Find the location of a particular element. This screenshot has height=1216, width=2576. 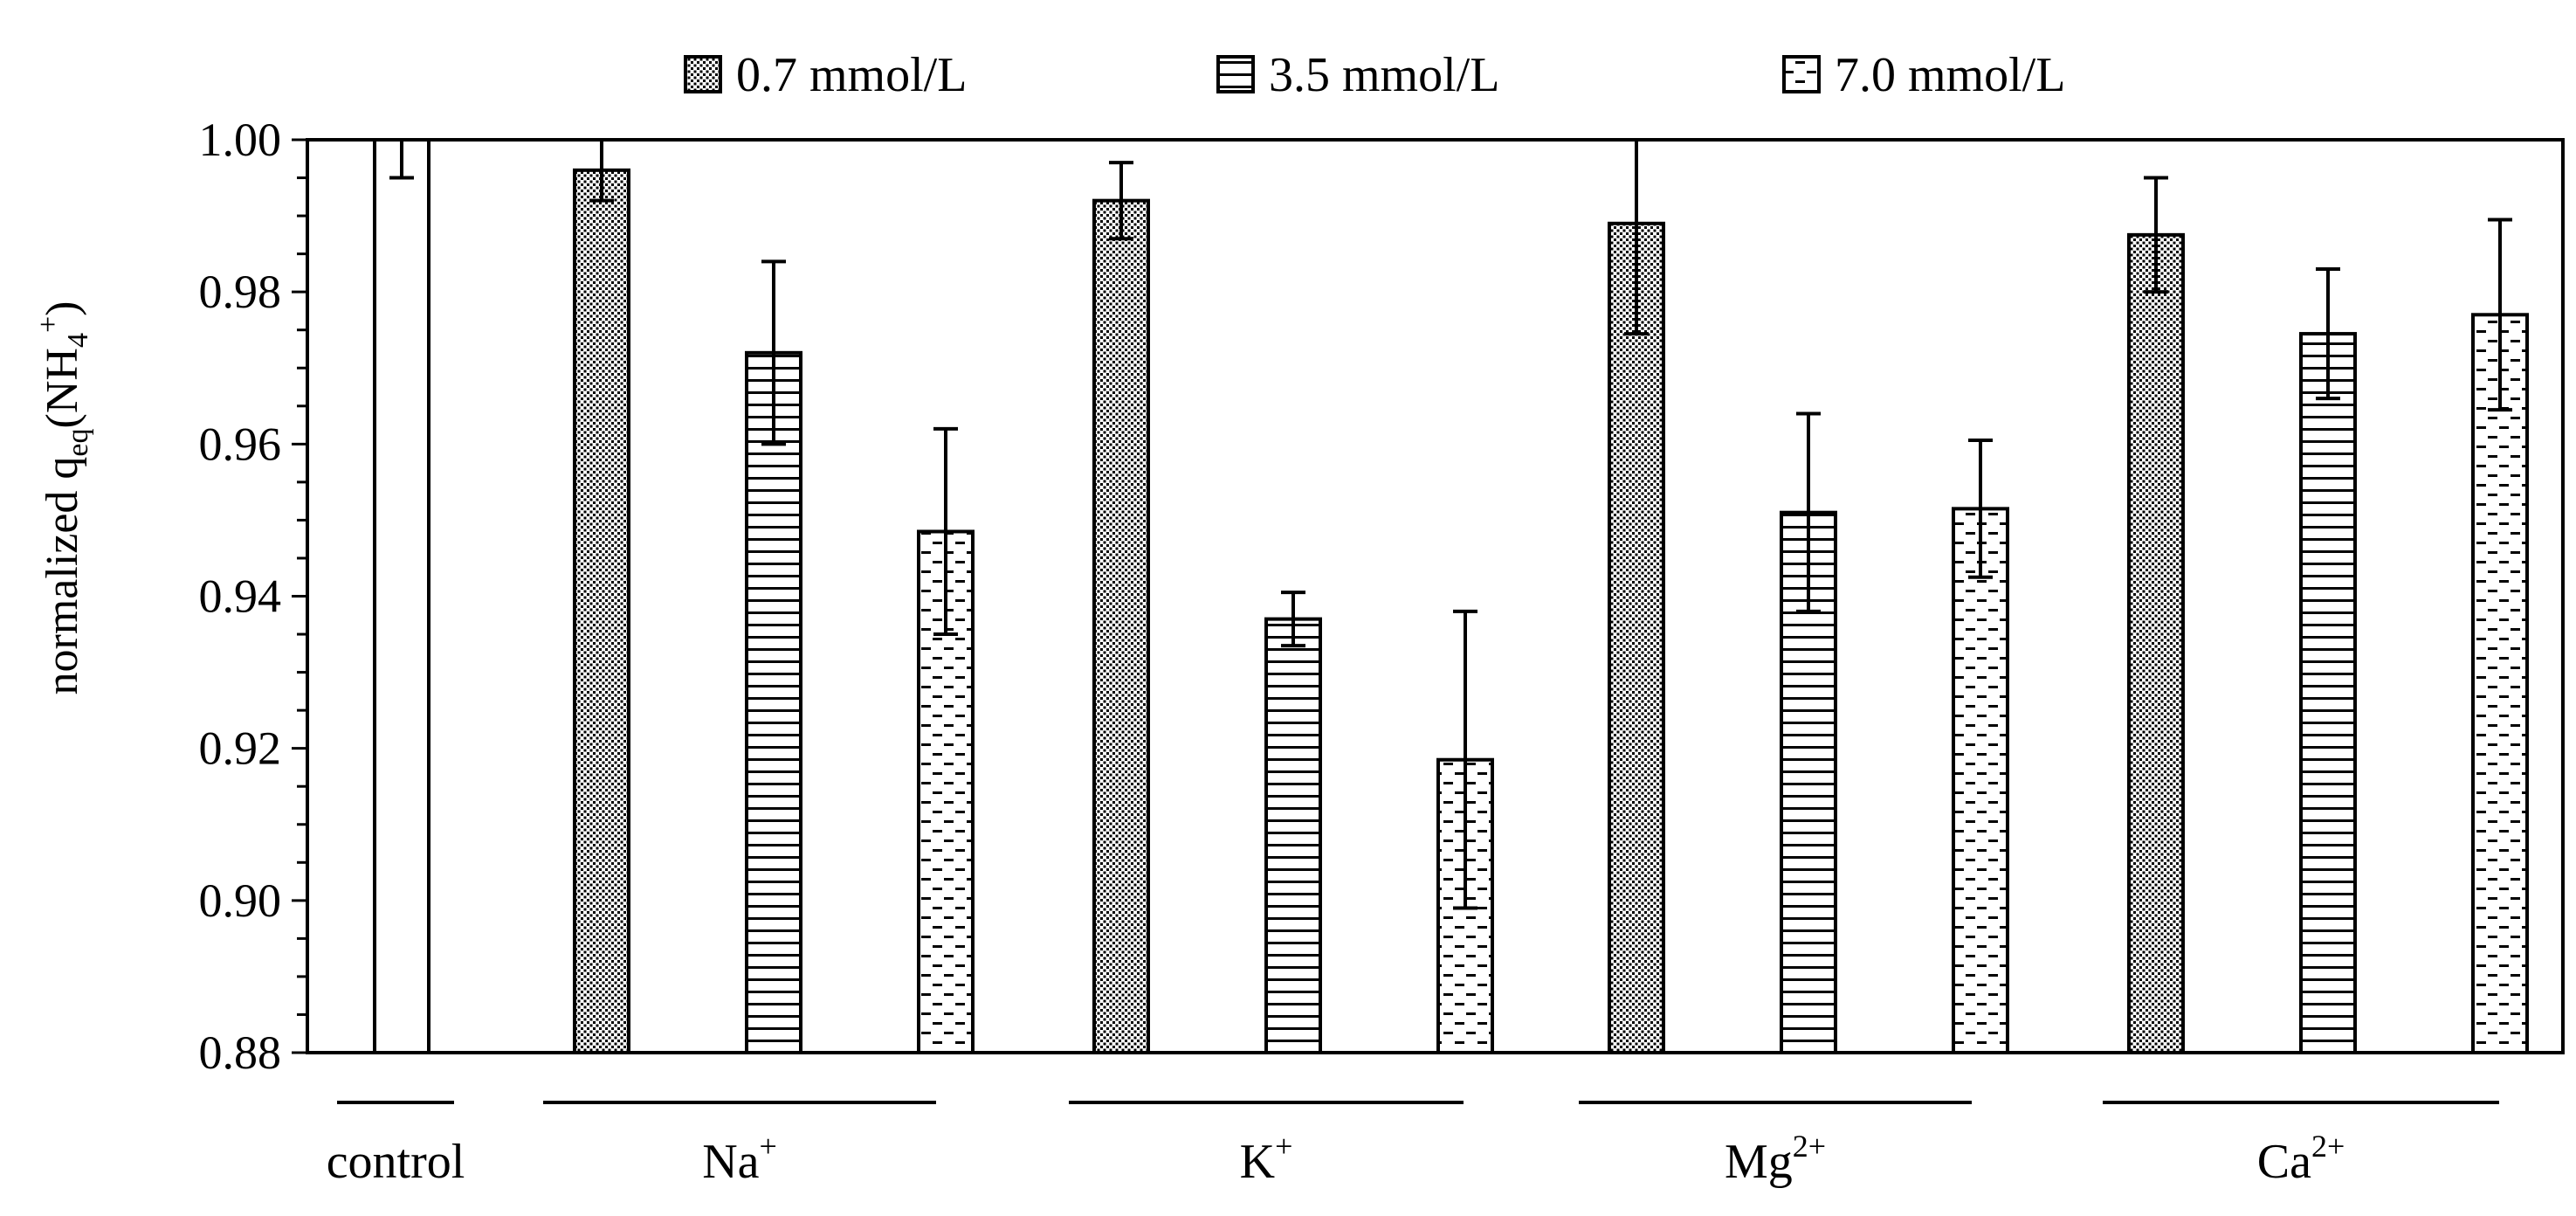

legend-label: 7.0 mmol/L is located at coordinates (1950, 75).